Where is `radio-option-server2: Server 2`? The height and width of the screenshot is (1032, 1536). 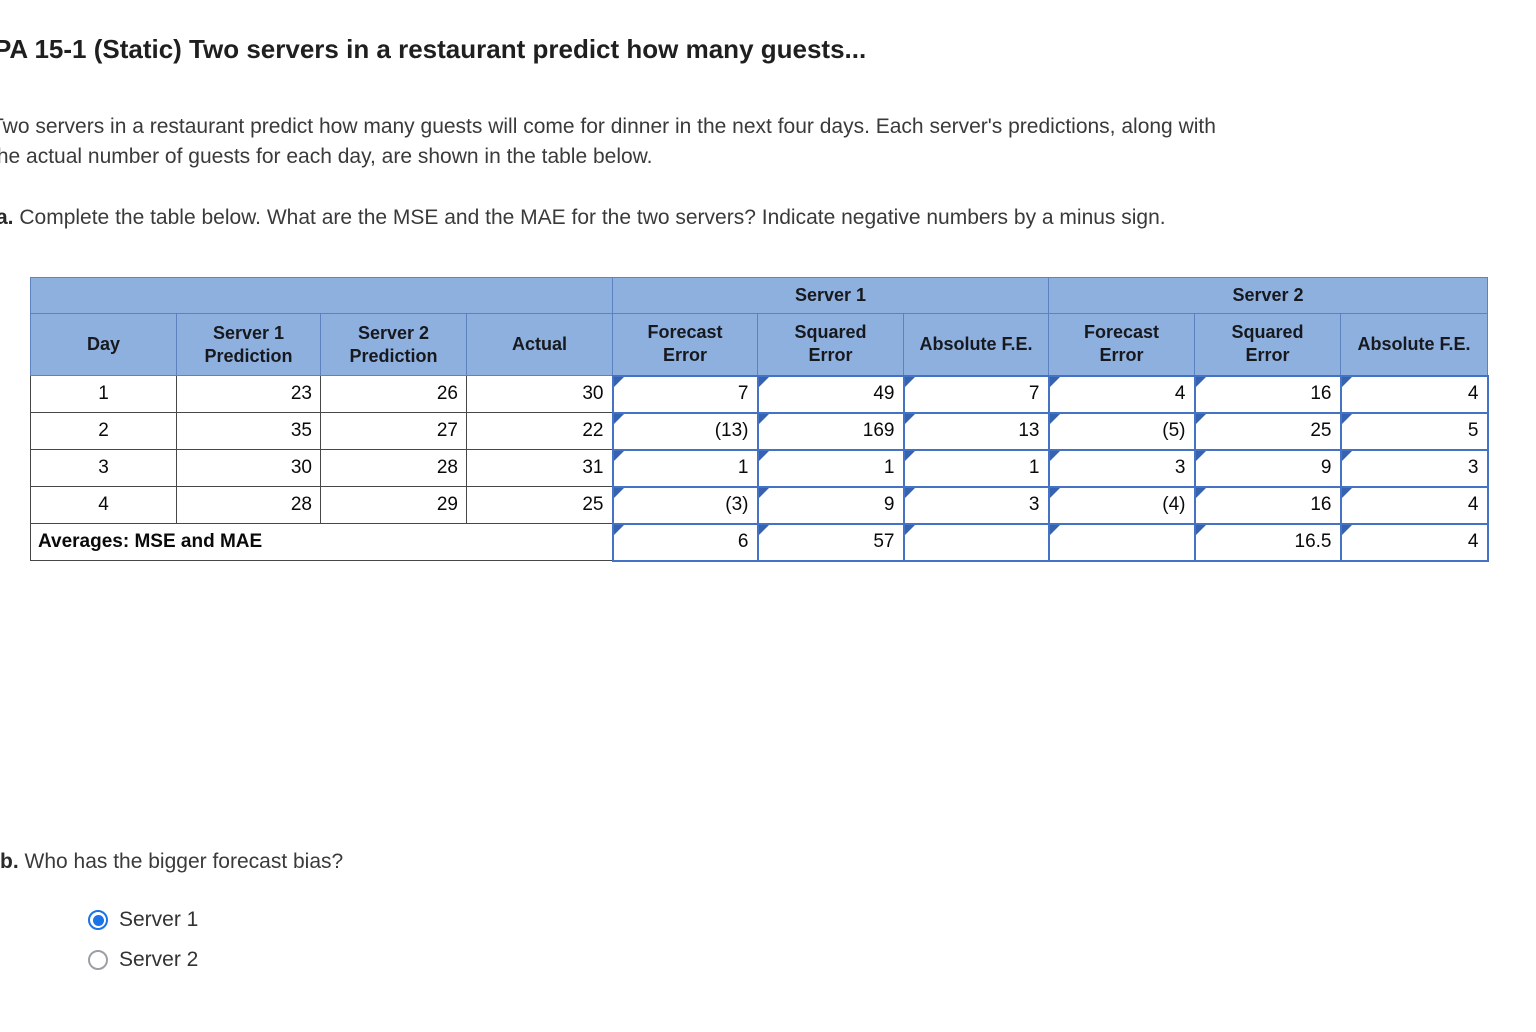
radio-option-server2: Server 2 is located at coordinates (143, 960).